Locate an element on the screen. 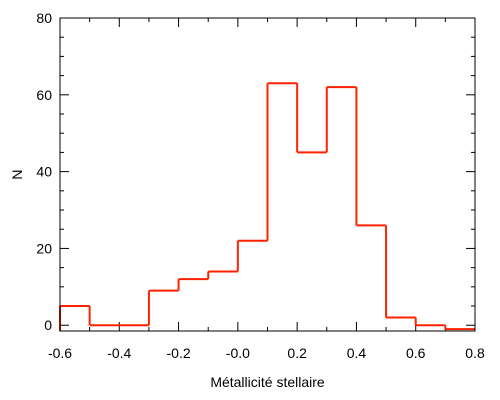 The image size is (500, 400). y-tick-label: 60 is located at coordinates (44, 95).